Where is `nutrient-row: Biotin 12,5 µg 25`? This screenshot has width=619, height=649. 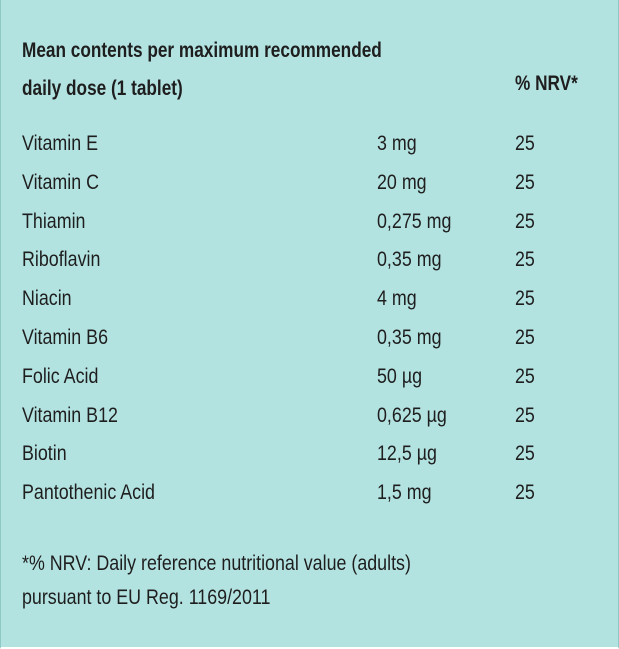 nutrient-row: Biotin 12,5 µg 25 is located at coordinates (312, 454).